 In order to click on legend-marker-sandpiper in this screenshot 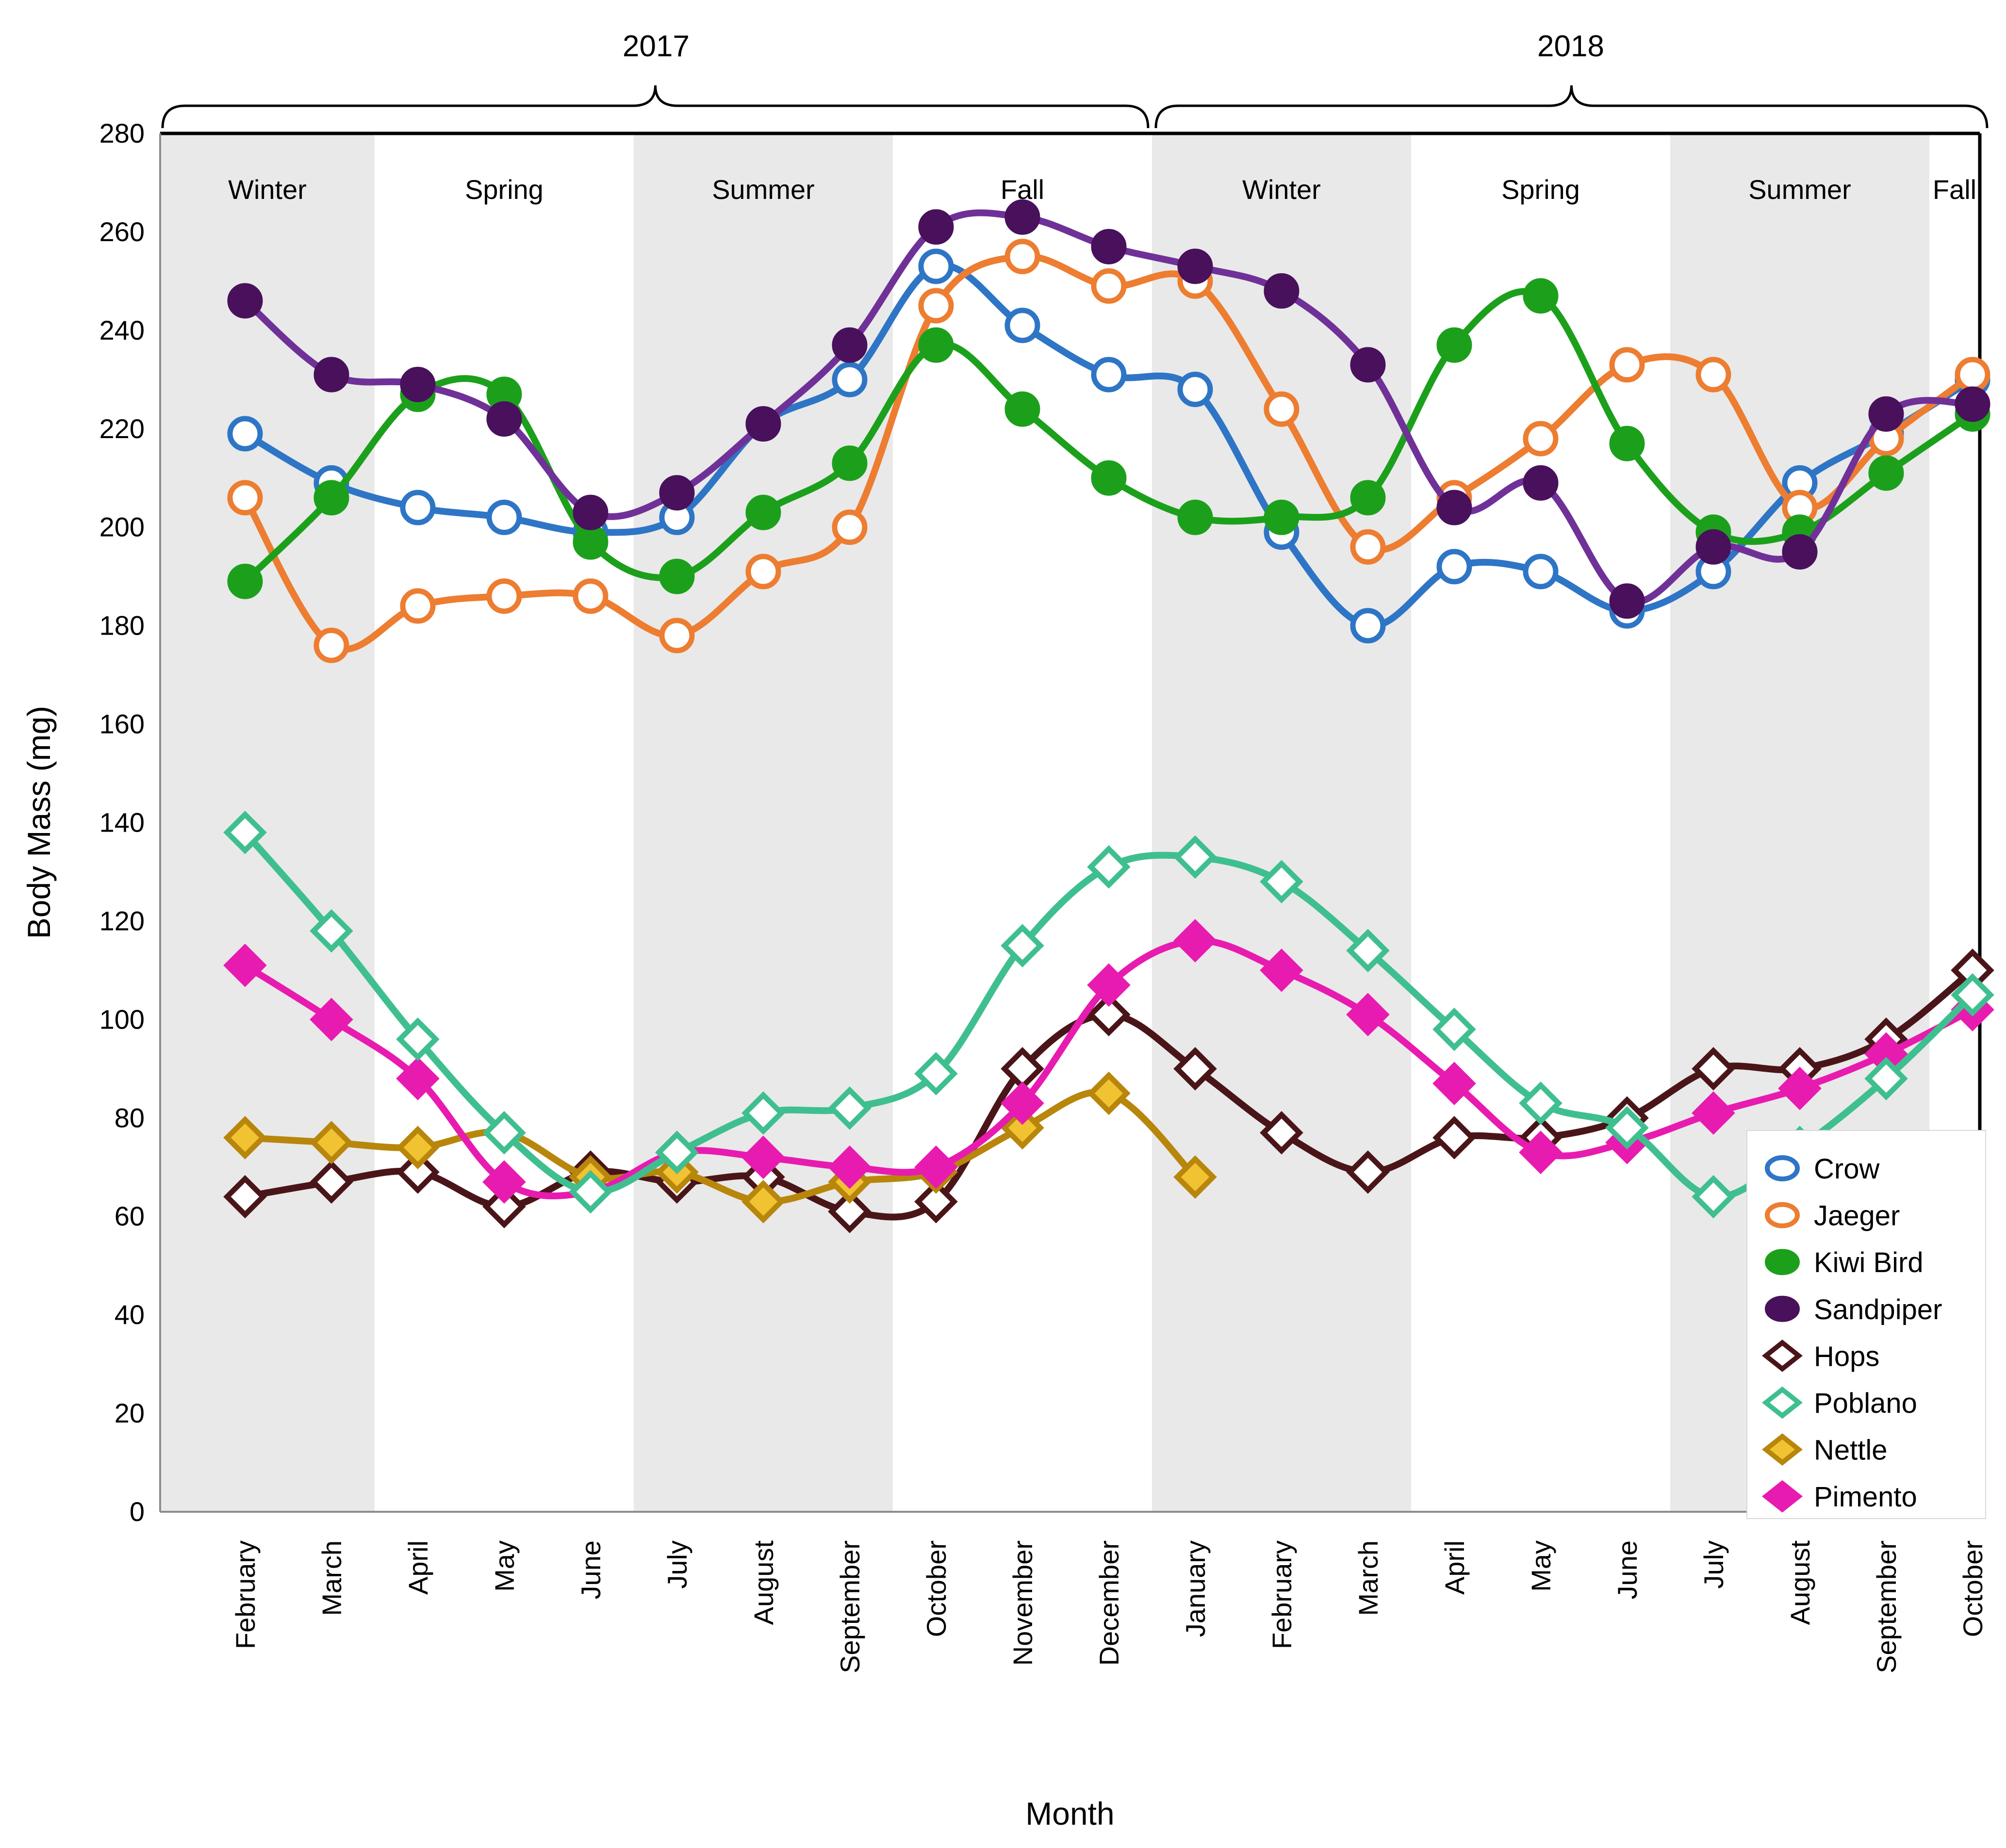, I will do `click(1782, 1308)`.